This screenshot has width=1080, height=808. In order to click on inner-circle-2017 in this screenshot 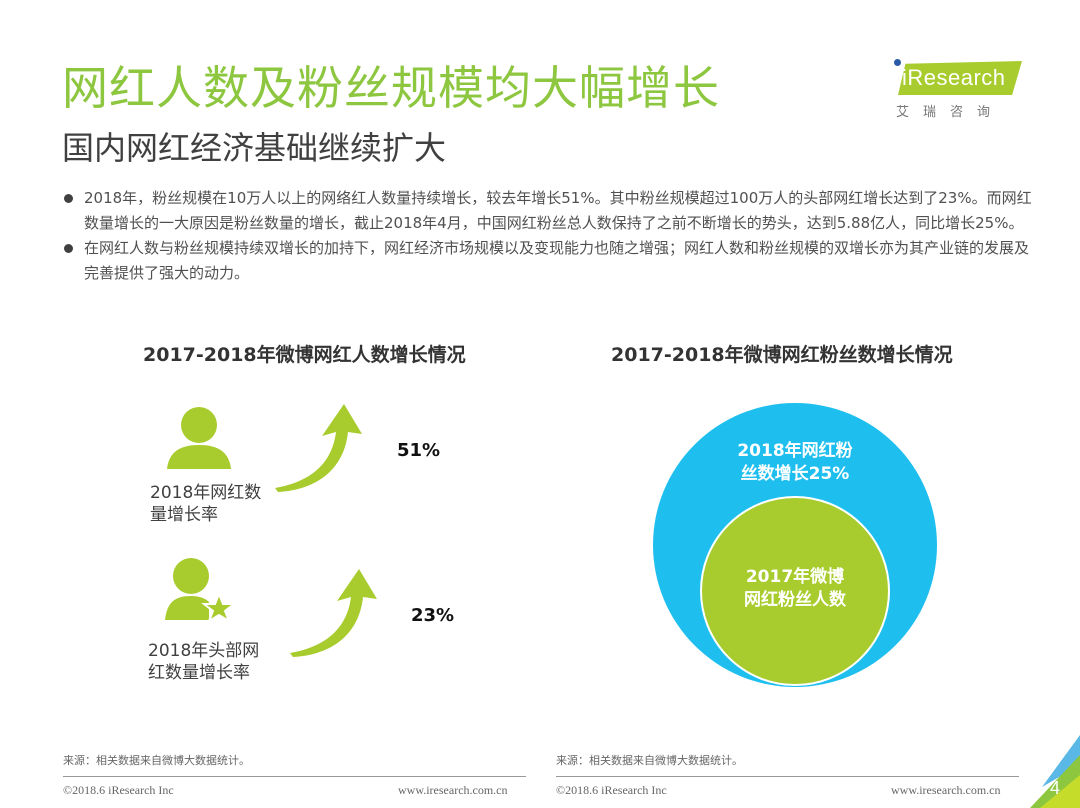, I will do `click(795, 591)`.